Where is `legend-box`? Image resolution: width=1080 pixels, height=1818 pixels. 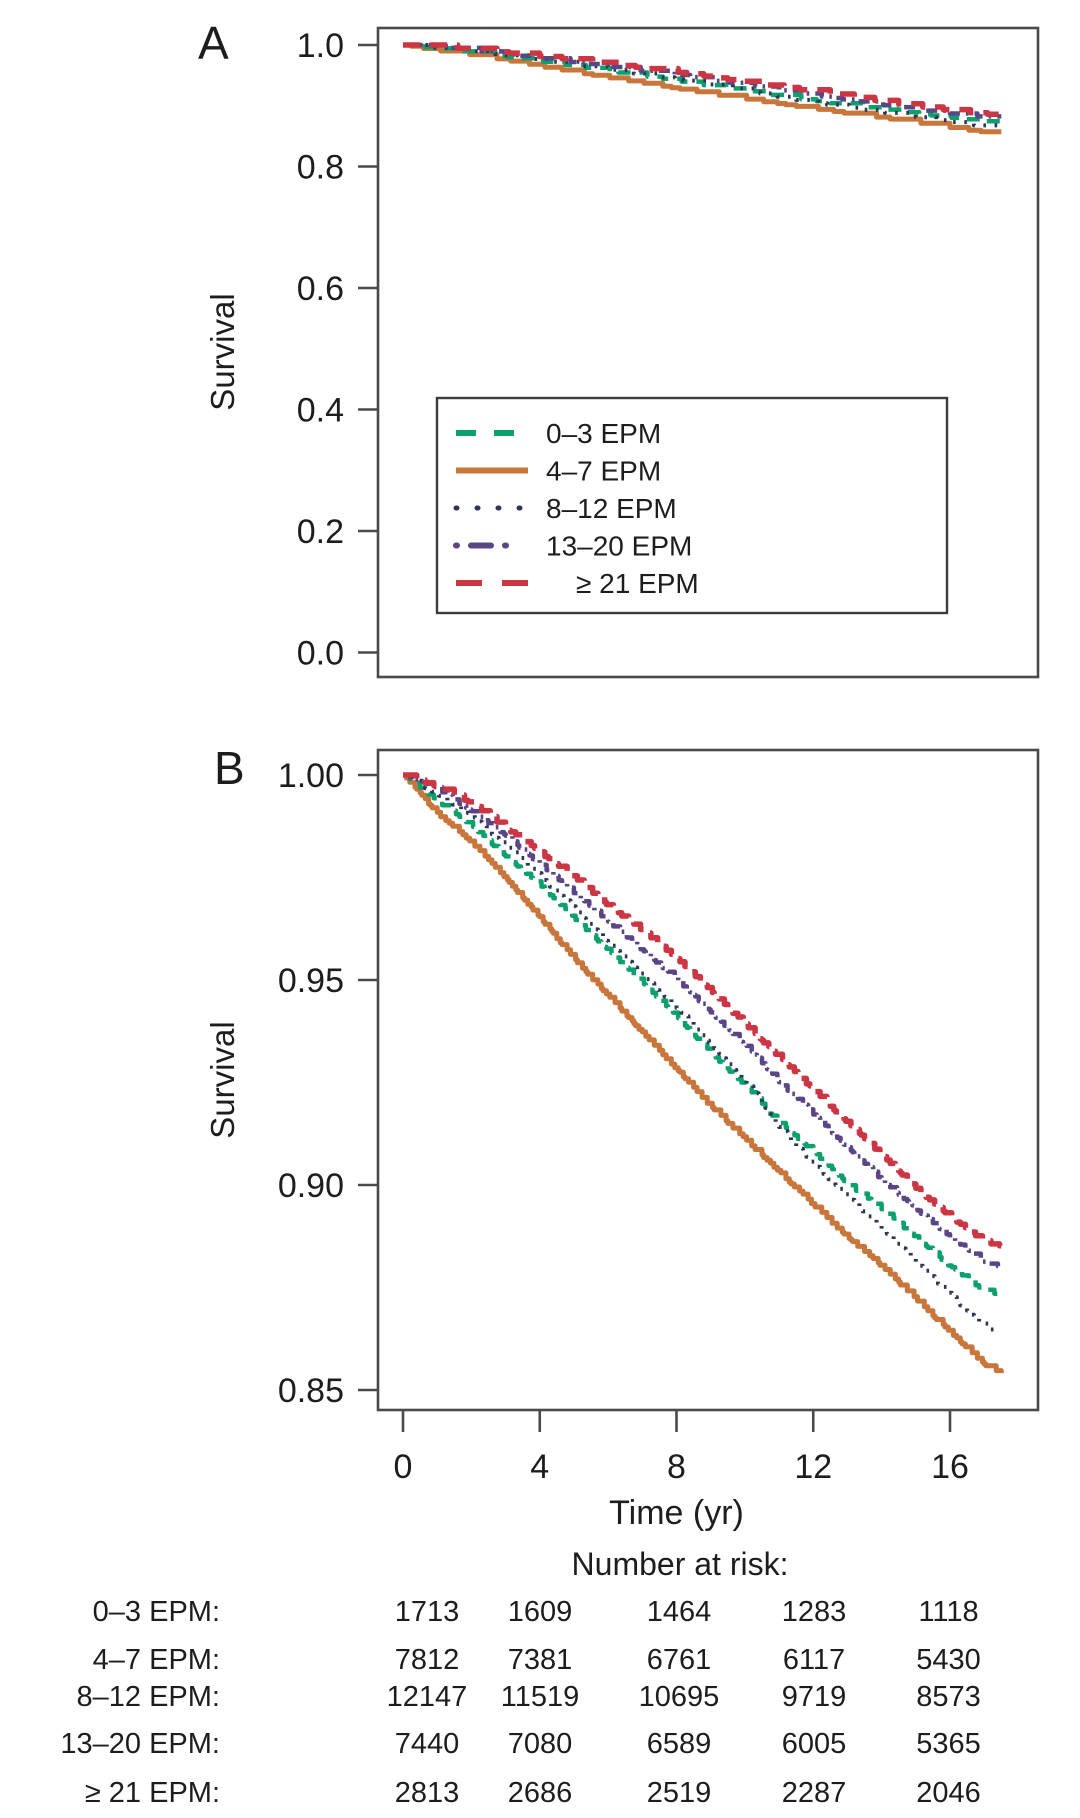
legend-box is located at coordinates (692, 505).